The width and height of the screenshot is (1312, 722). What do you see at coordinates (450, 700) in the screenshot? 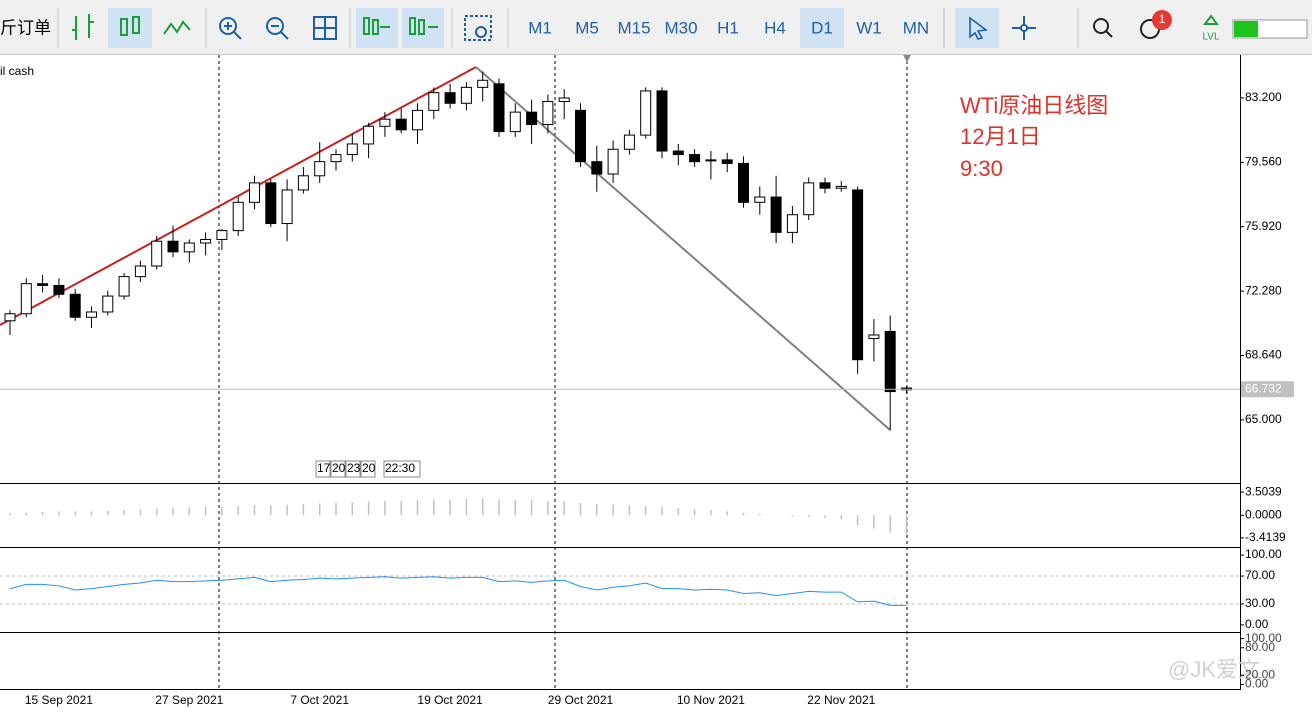
I see `x-tick-label: 19 Oct 2021` at bounding box center [450, 700].